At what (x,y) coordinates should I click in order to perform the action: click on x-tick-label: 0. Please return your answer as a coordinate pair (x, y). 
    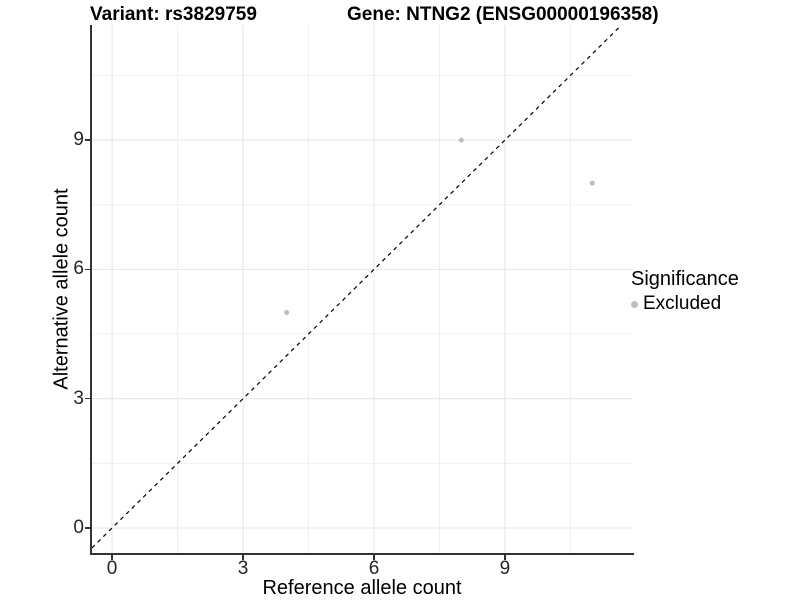
    Looking at the image, I should click on (112, 568).